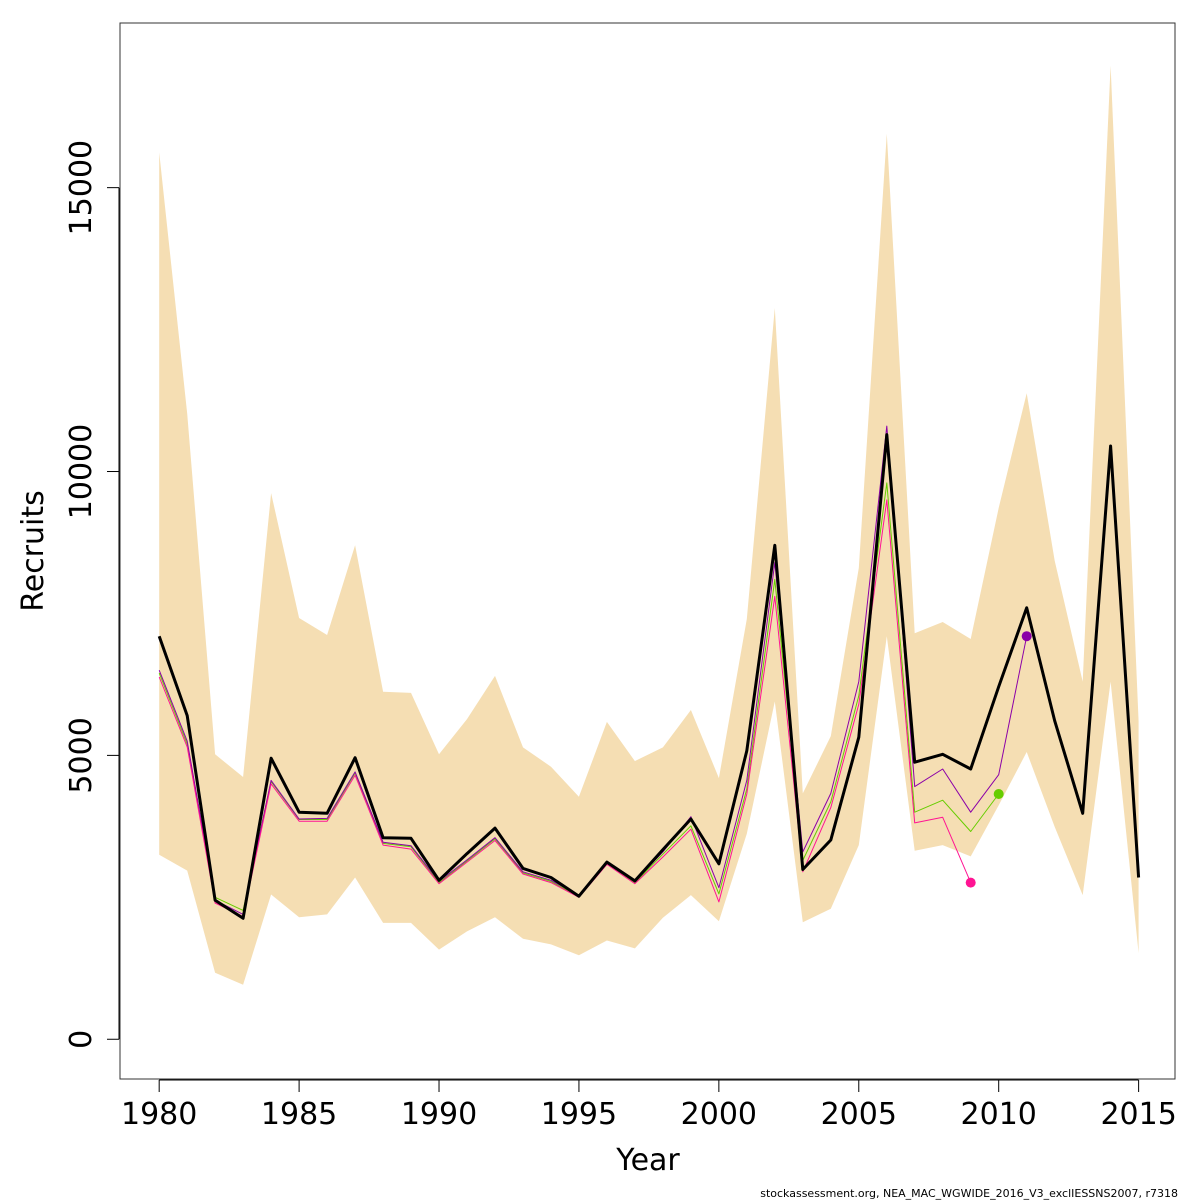 The width and height of the screenshot is (1200, 1200). I want to click on terminal-point-retro_2009, so click(970, 882).